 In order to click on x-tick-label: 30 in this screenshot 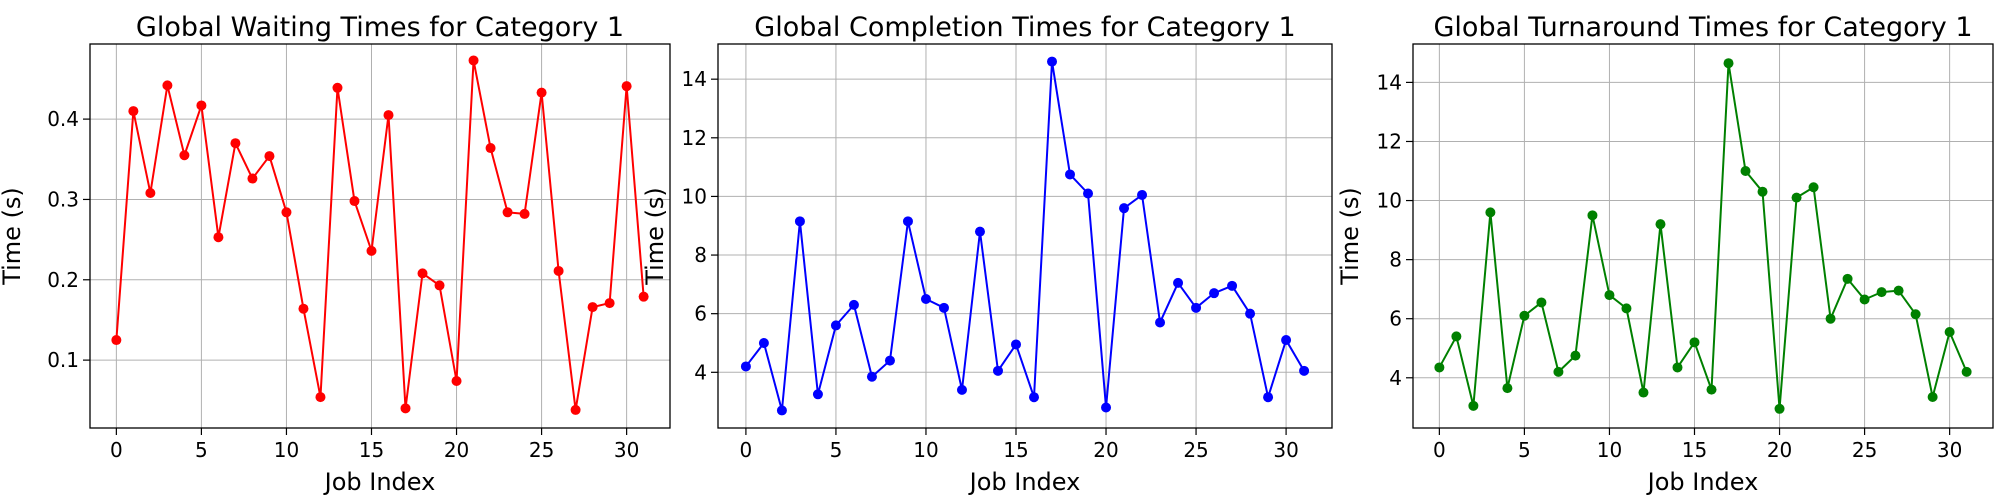, I will do `click(626, 450)`.